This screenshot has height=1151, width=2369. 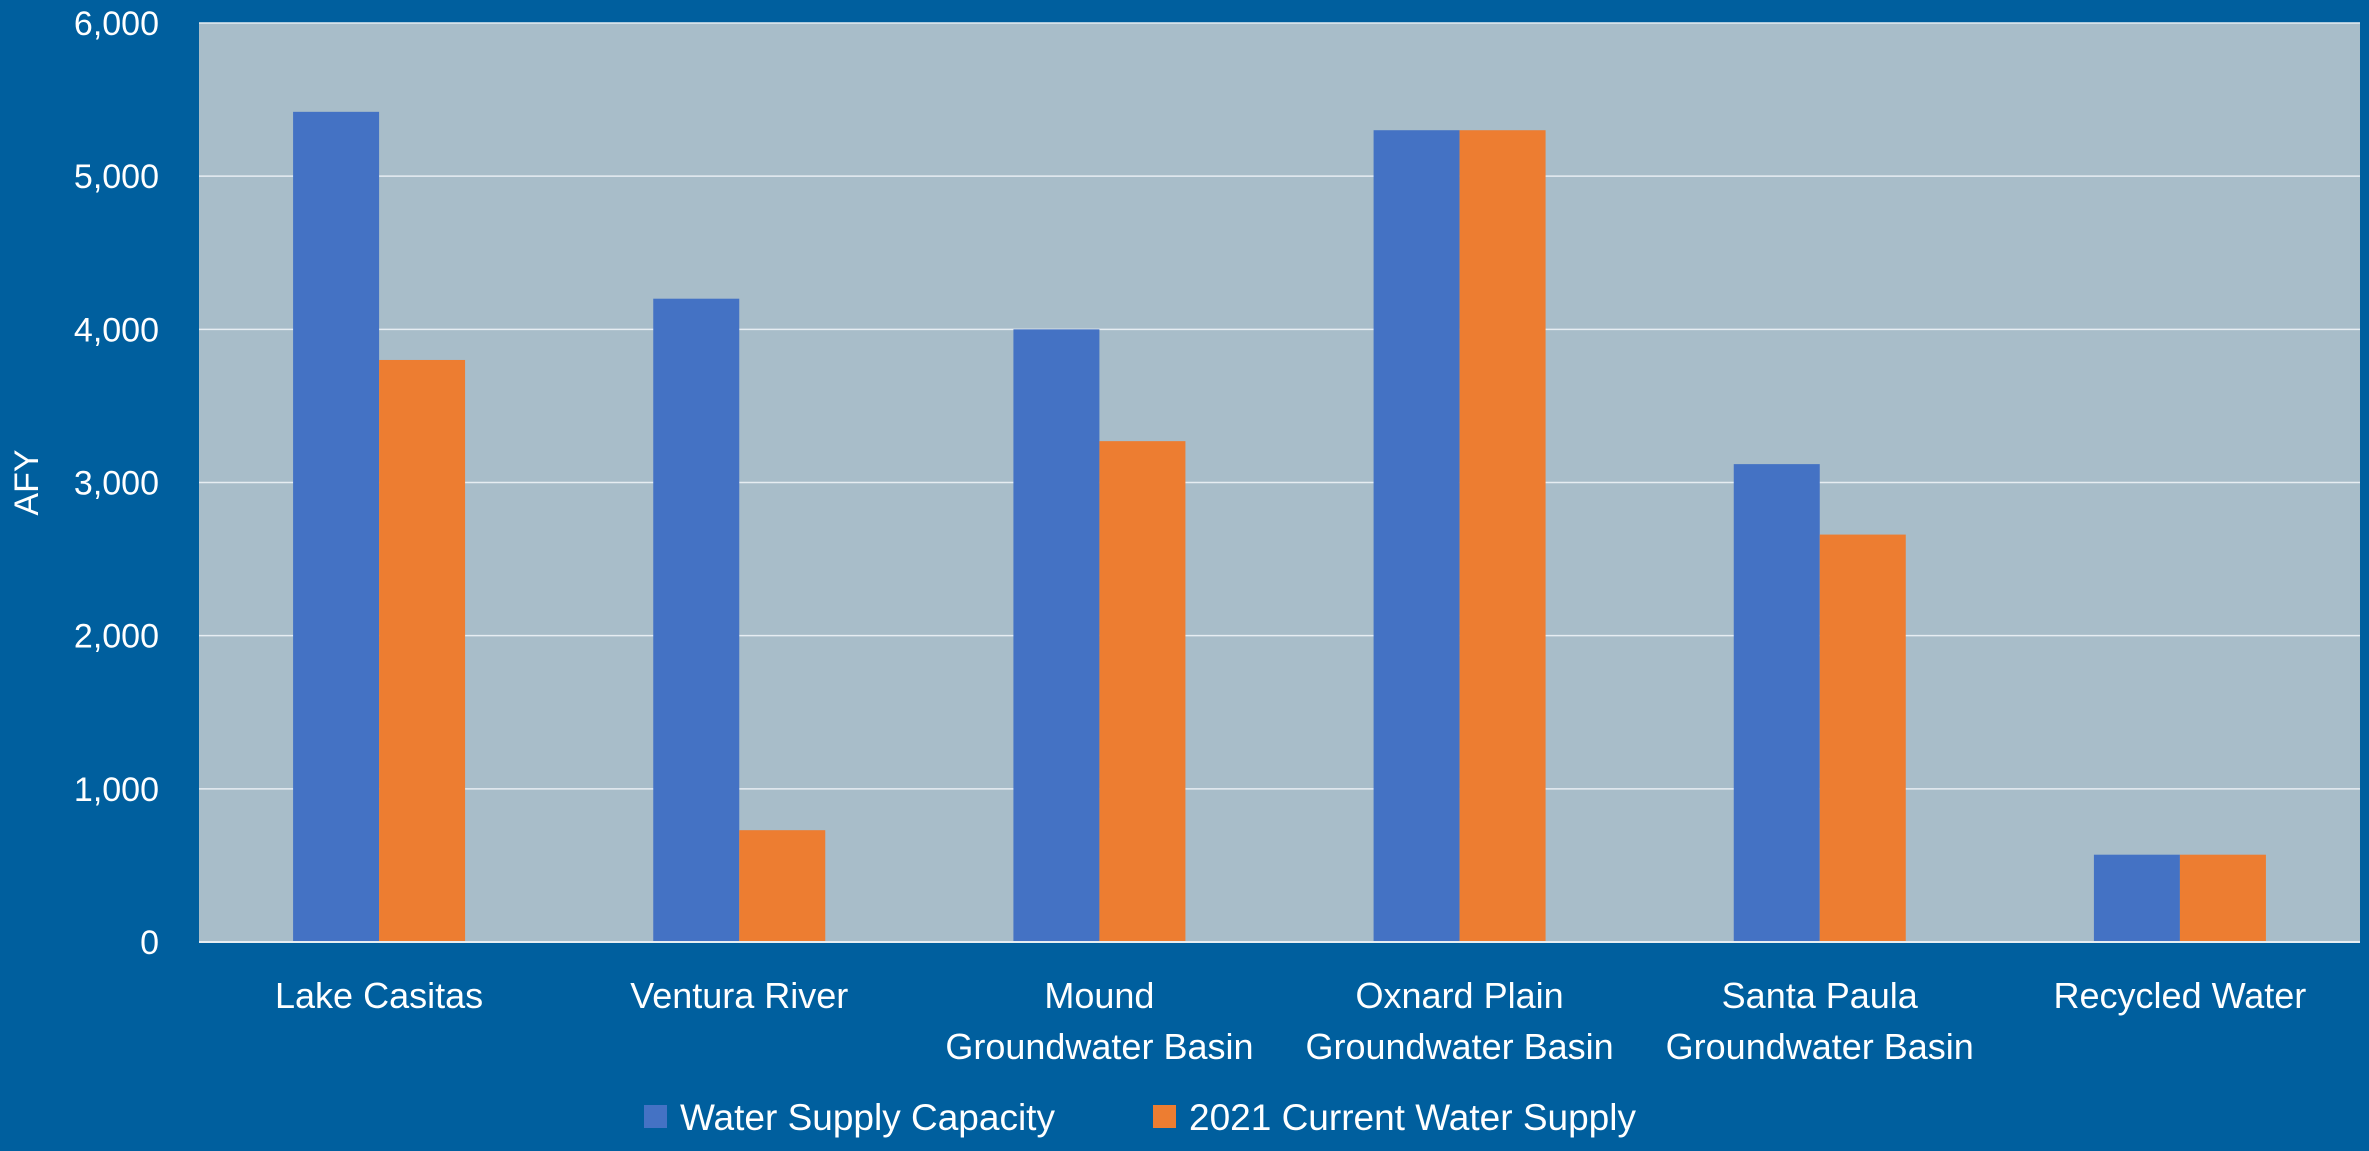 What do you see at coordinates (116, 177) in the screenshot?
I see `y-tick-label: 5,000` at bounding box center [116, 177].